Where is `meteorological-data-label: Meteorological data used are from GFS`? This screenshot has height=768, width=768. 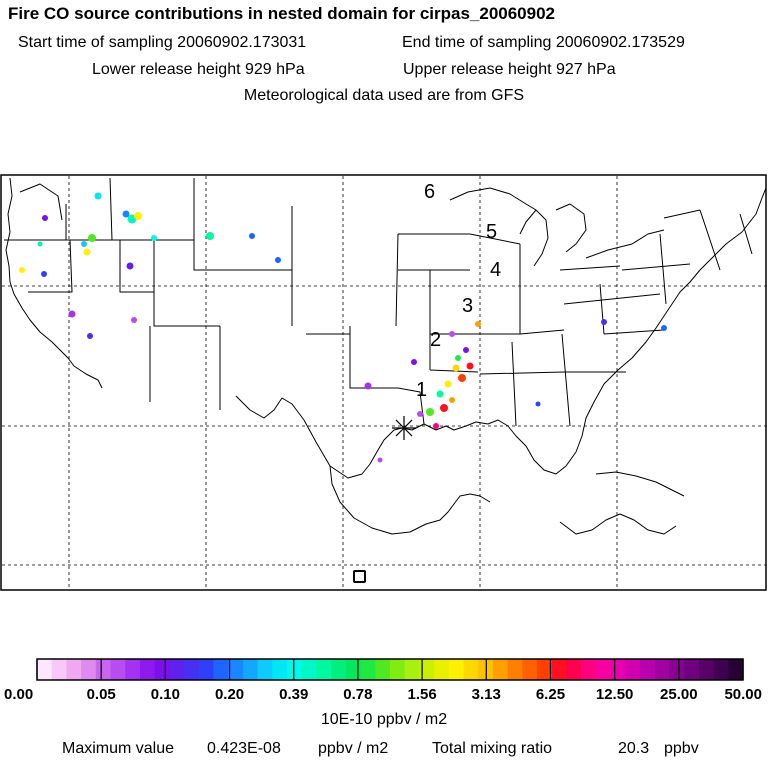
meteorological-data-label: Meteorological data used are from GFS is located at coordinates (384, 95).